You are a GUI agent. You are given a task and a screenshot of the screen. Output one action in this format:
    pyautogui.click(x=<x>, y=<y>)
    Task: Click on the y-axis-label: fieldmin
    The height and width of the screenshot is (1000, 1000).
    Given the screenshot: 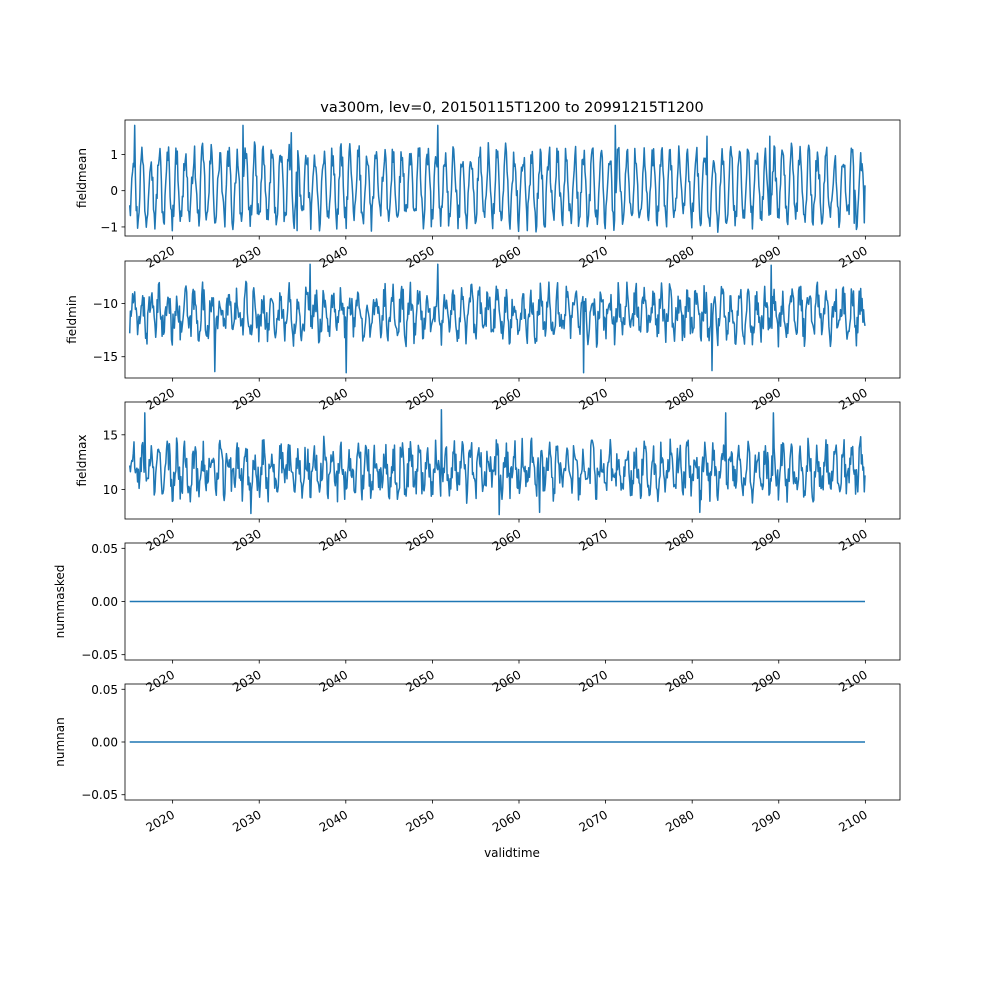 What is the action you would take?
    pyautogui.click(x=72, y=319)
    